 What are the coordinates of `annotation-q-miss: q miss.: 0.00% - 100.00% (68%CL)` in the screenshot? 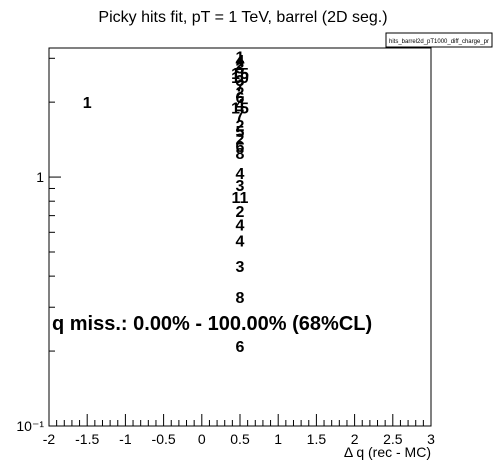 It's located at (212, 324).